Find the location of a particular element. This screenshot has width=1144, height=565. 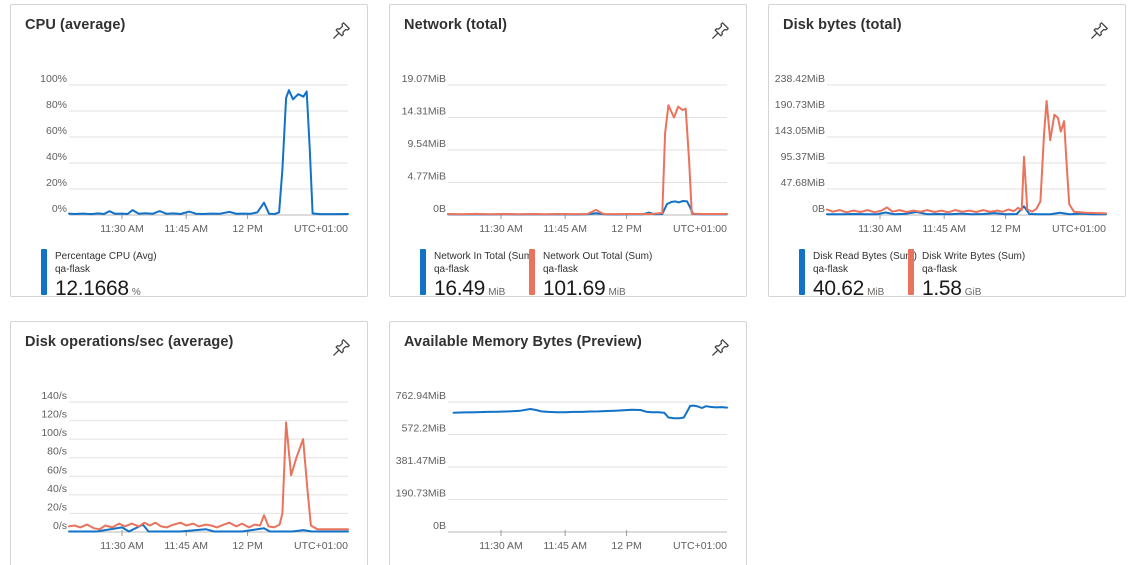

y-axis-label: 238.42MiB is located at coordinates (800, 79).